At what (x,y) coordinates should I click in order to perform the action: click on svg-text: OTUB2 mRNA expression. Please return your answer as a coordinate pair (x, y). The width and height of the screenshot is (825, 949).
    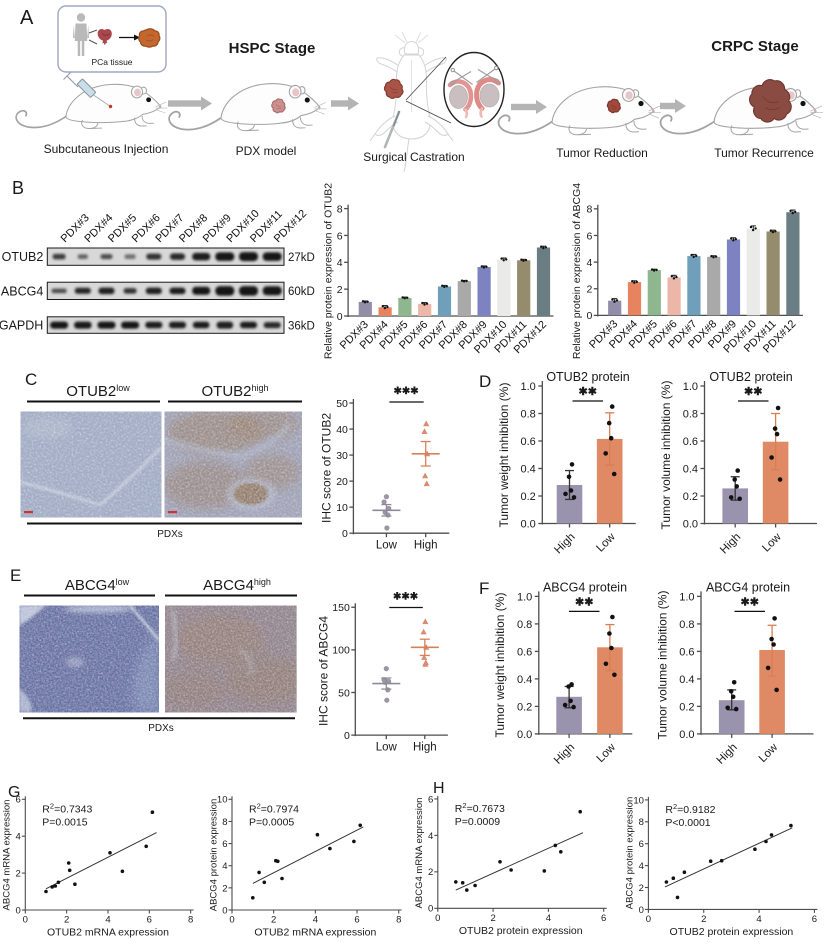
    Looking at the image, I should click on (108, 933).